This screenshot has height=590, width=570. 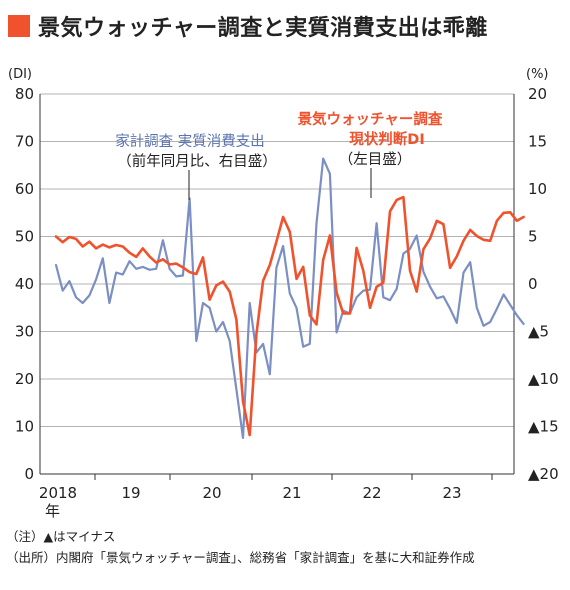 What do you see at coordinates (52, 511) in the screenshot?
I see `x-year-suffix: 年` at bounding box center [52, 511].